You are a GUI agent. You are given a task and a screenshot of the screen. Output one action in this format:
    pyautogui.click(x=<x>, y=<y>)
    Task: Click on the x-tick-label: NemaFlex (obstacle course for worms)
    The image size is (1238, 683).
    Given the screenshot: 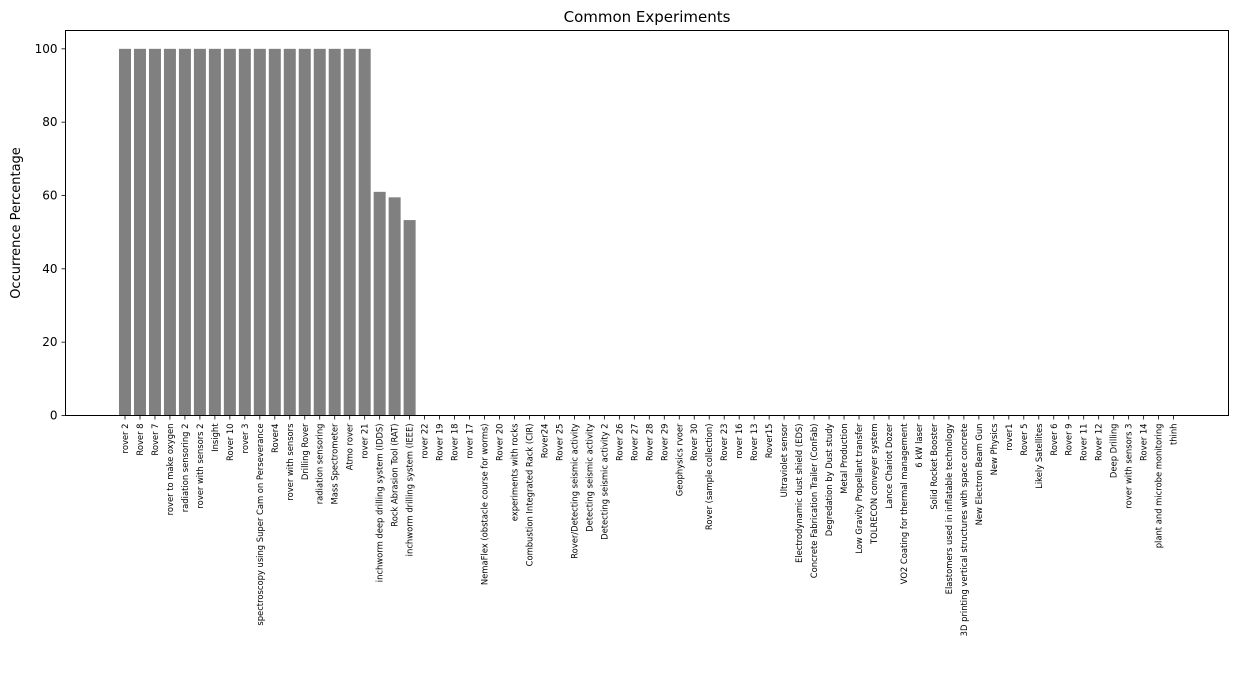 What is the action you would take?
    pyautogui.click(x=485, y=505)
    